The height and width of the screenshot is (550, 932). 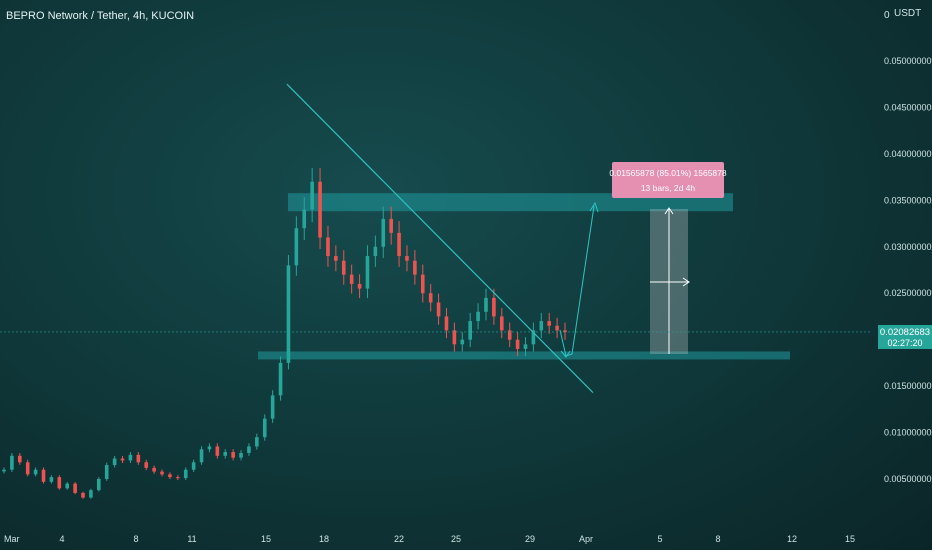 I want to click on x-tick-label: 29, so click(x=530, y=539).